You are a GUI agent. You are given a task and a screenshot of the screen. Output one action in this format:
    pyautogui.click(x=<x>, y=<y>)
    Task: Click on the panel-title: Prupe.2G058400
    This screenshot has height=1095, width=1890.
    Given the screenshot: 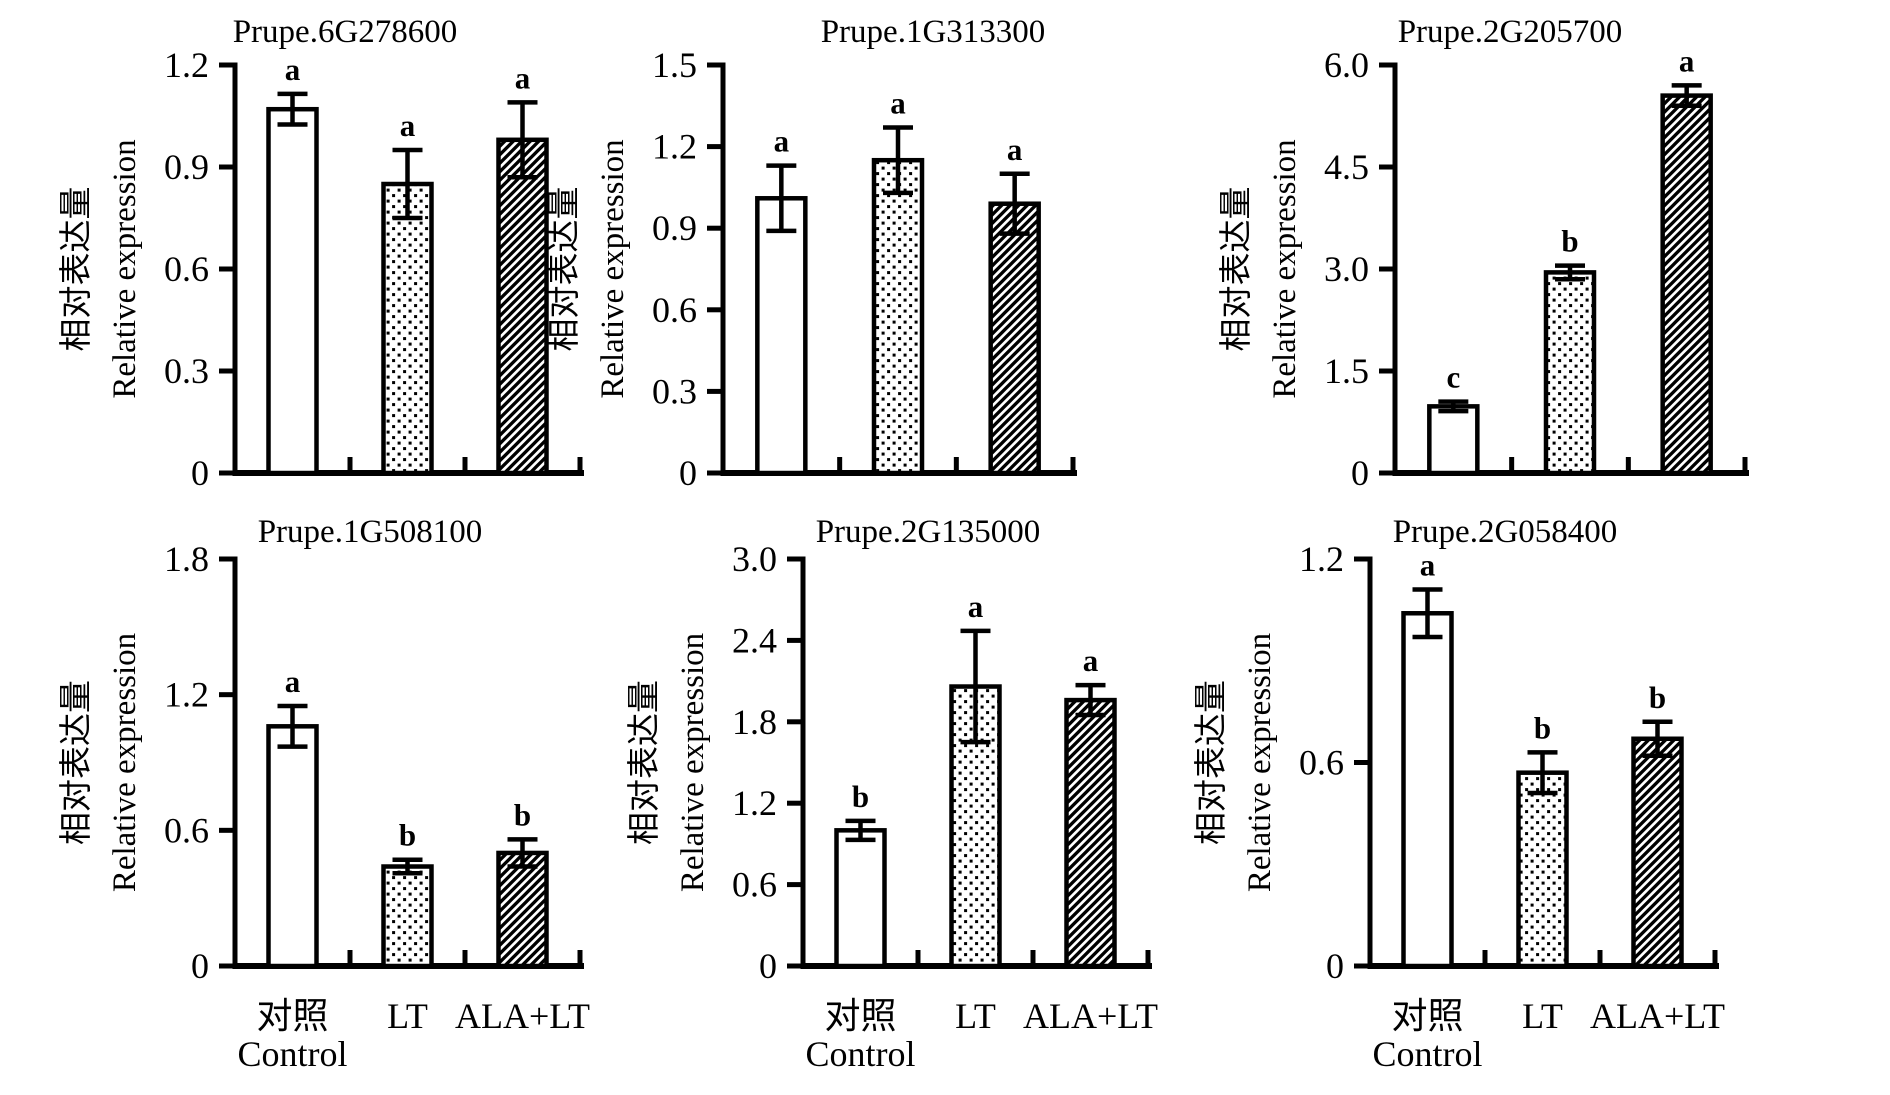 What is the action you would take?
    pyautogui.click(x=1505, y=532)
    